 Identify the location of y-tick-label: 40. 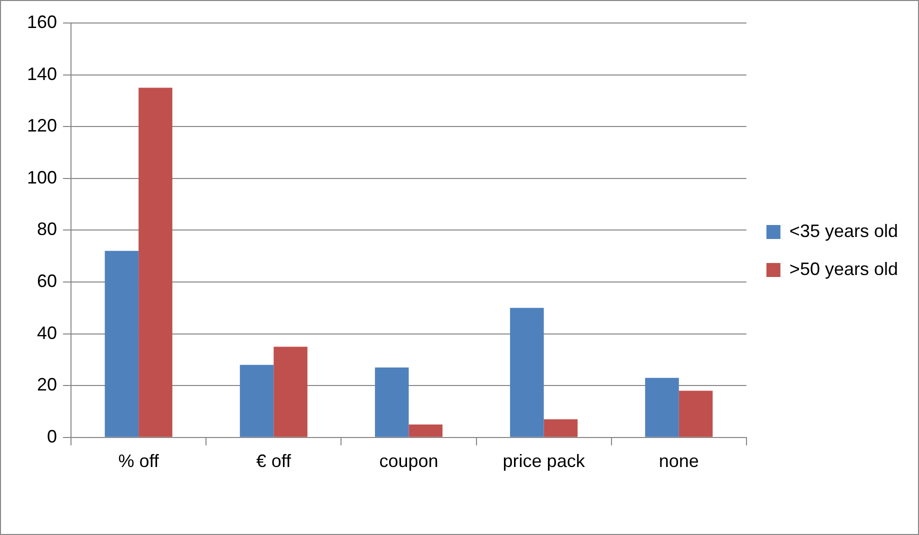
(47, 332).